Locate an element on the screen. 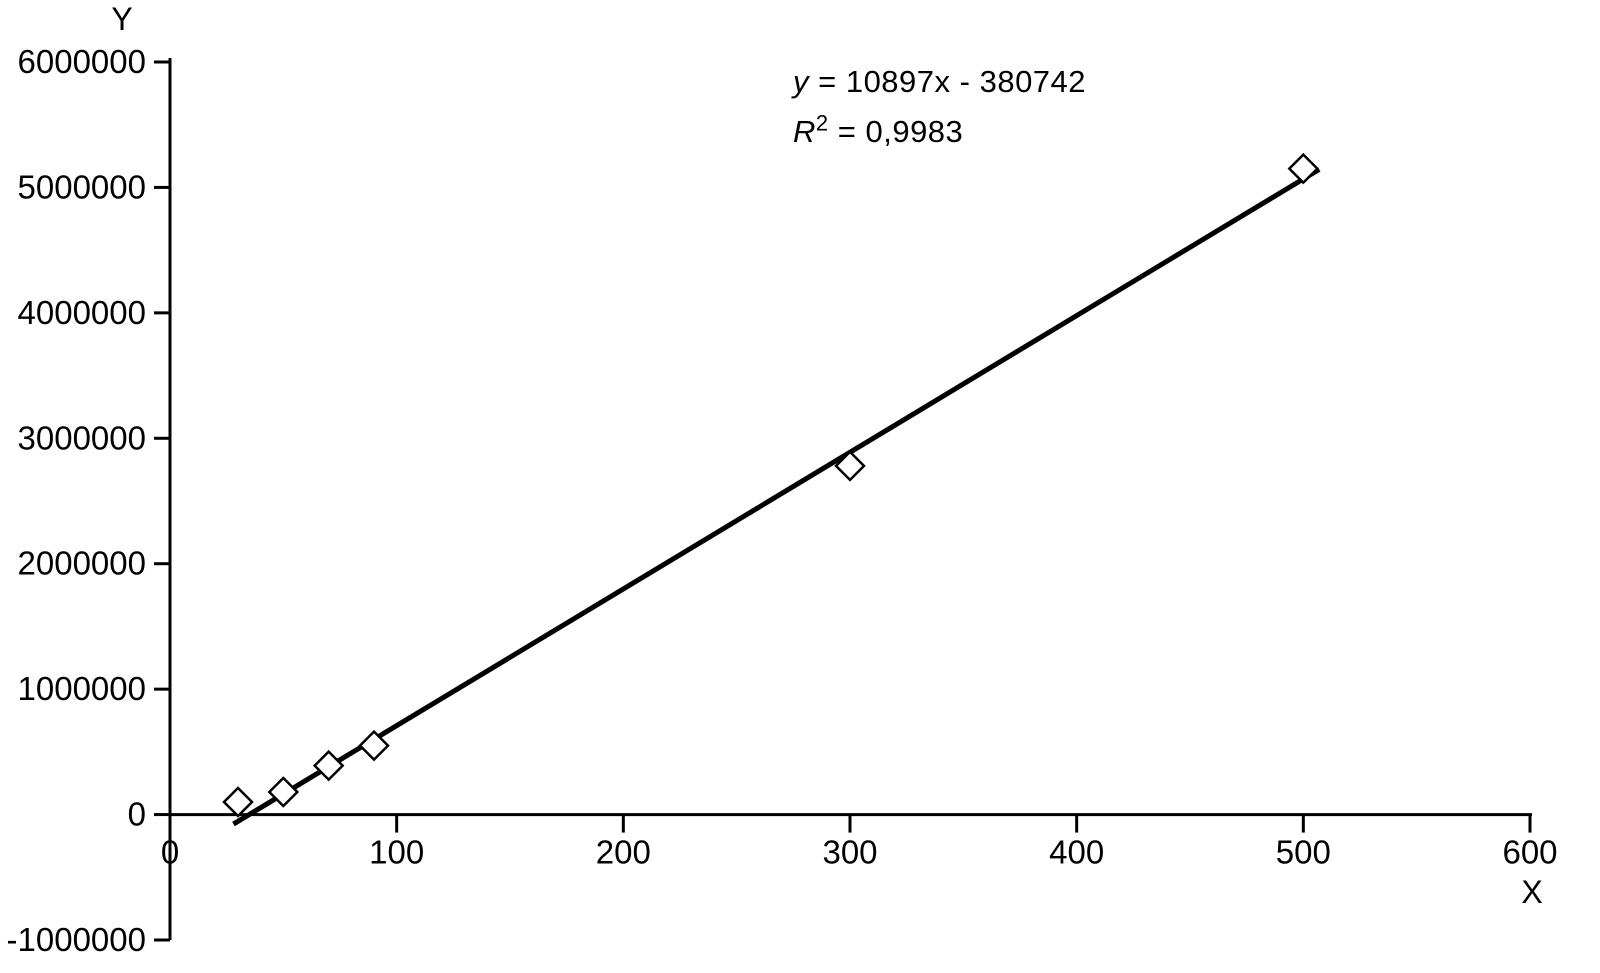 This screenshot has height=973, width=1600. equation-lhs: y is located at coordinates (801, 81).